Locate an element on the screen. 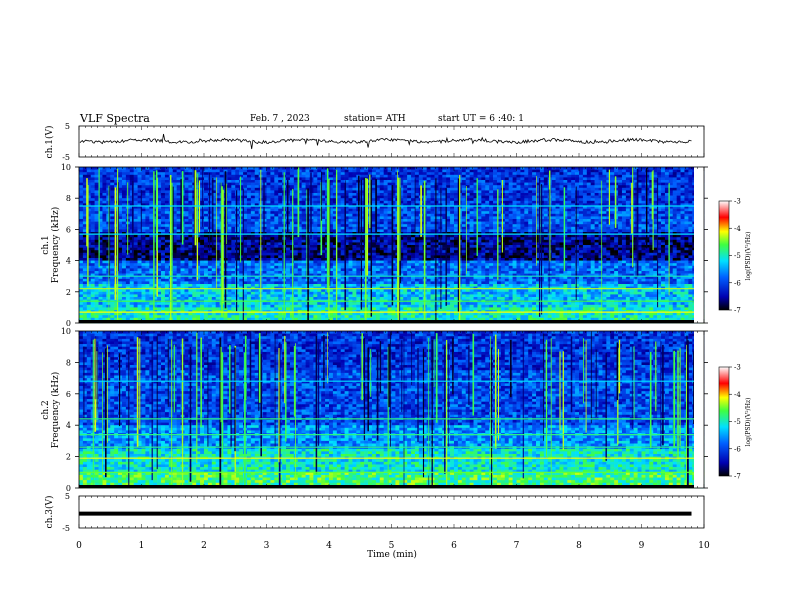 This screenshot has height=612, width=792. x-tick-label: 10 is located at coordinates (704, 546).